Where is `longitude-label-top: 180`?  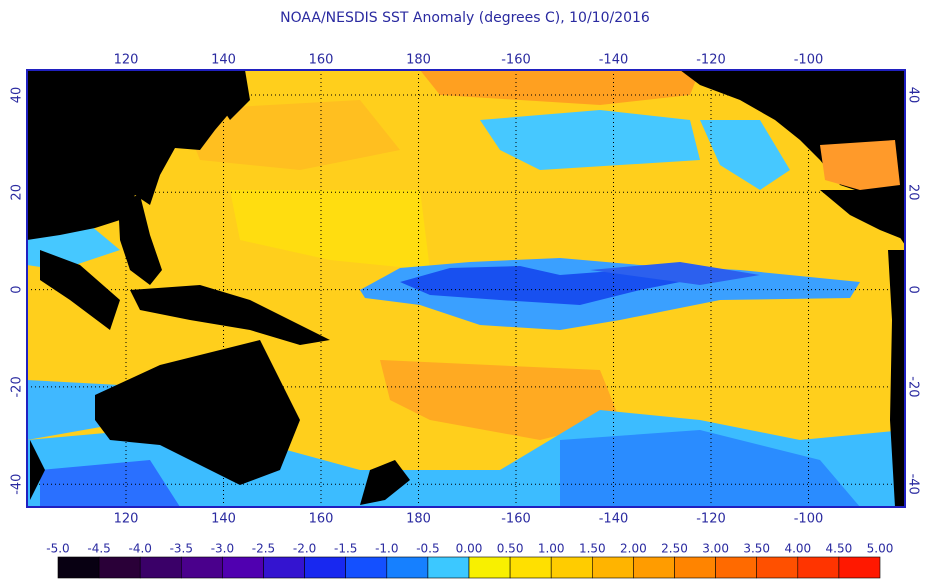 longitude-label-top: 180 is located at coordinates (418, 60).